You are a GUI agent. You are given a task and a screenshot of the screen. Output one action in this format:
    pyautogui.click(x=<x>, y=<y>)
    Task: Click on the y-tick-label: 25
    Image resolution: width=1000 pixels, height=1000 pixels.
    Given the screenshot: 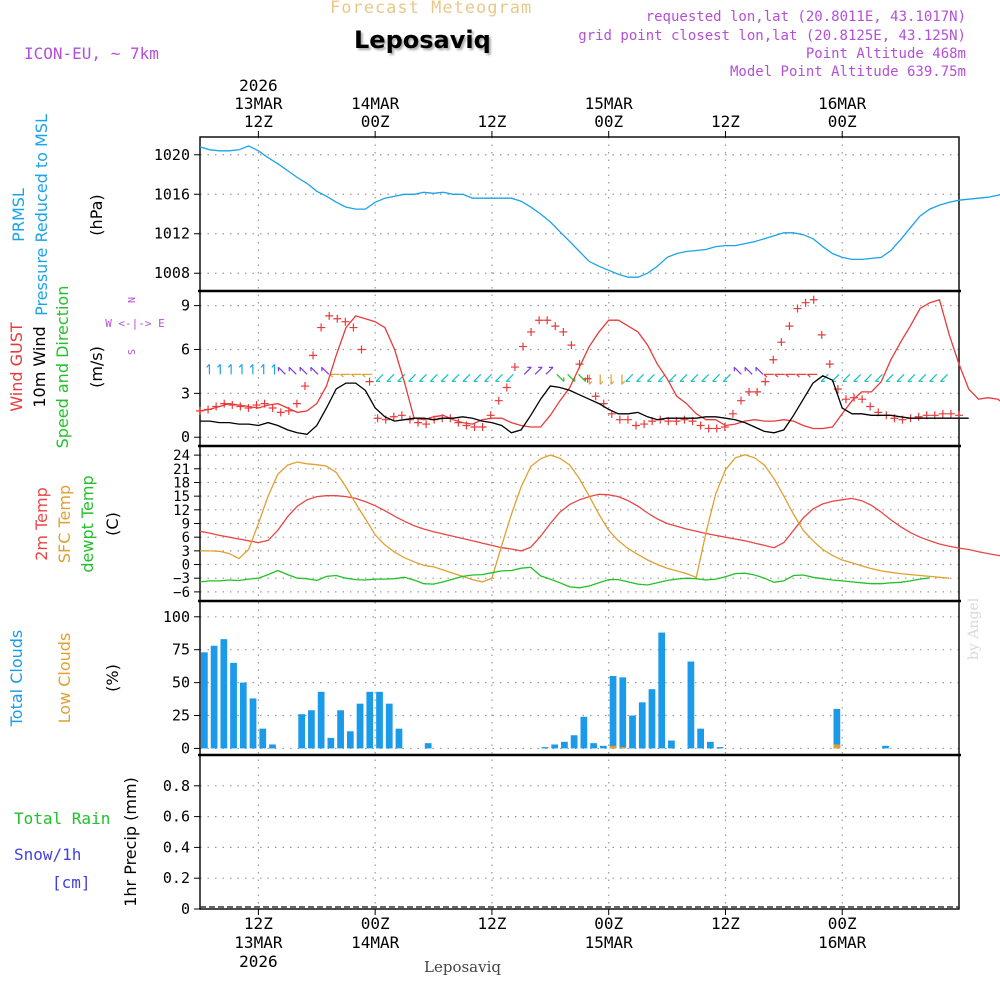 What is the action you would take?
    pyautogui.click(x=181, y=716)
    